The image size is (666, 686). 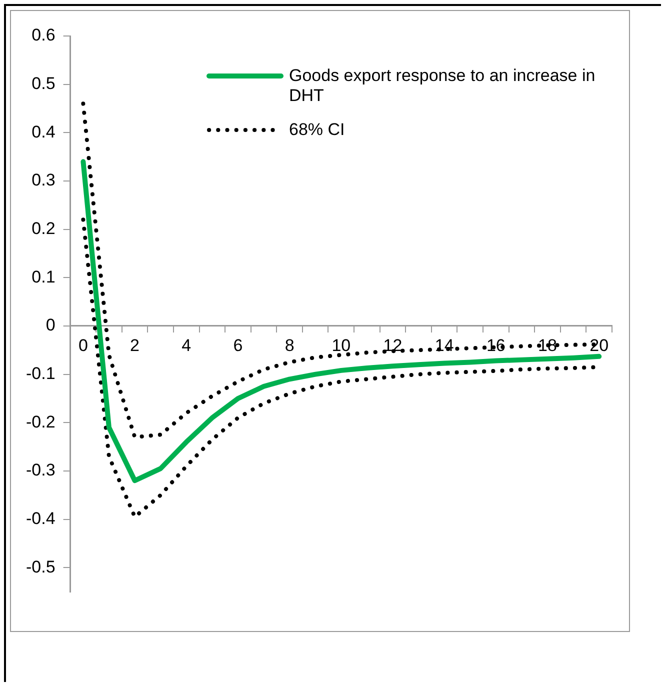 What do you see at coordinates (41, 373) in the screenshot?
I see `y-tick-label: -0.1` at bounding box center [41, 373].